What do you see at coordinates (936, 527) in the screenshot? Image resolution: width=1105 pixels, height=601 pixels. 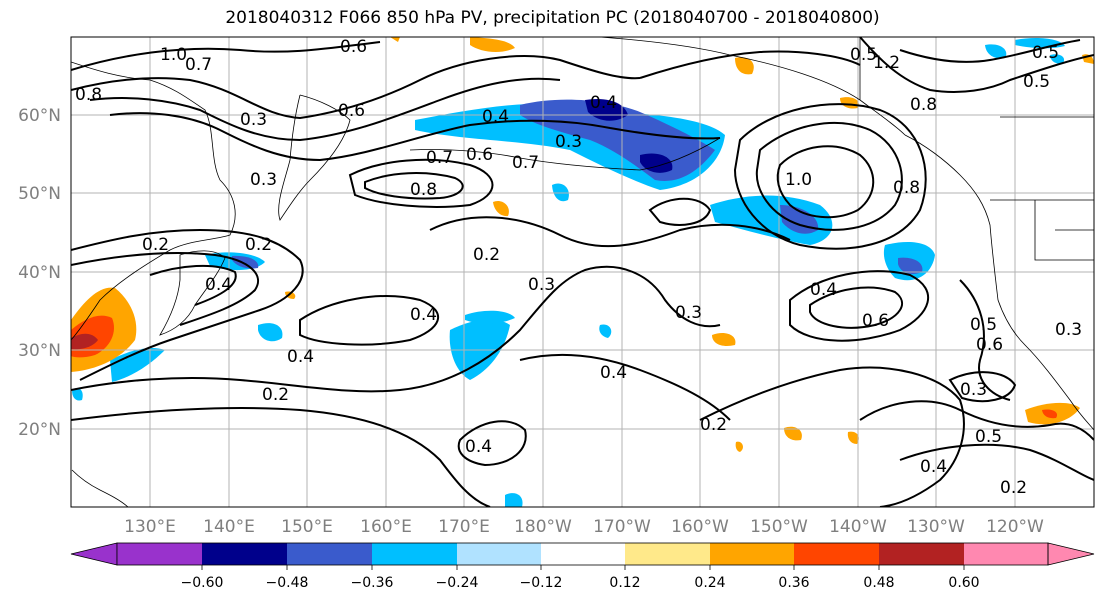 I see `lon-label: 130°W` at bounding box center [936, 527].